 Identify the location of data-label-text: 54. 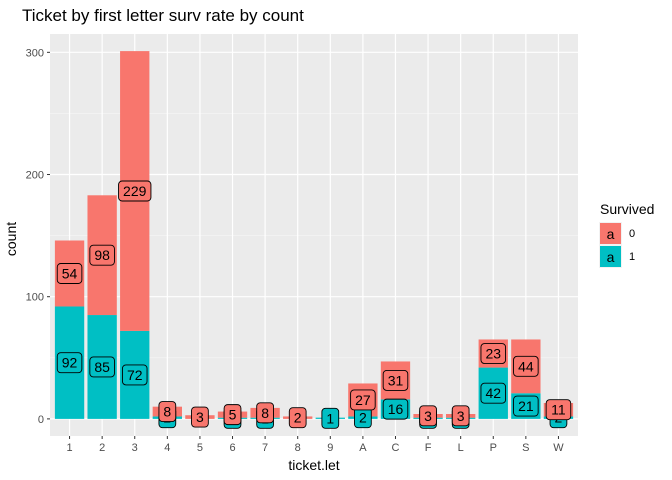
(70, 273).